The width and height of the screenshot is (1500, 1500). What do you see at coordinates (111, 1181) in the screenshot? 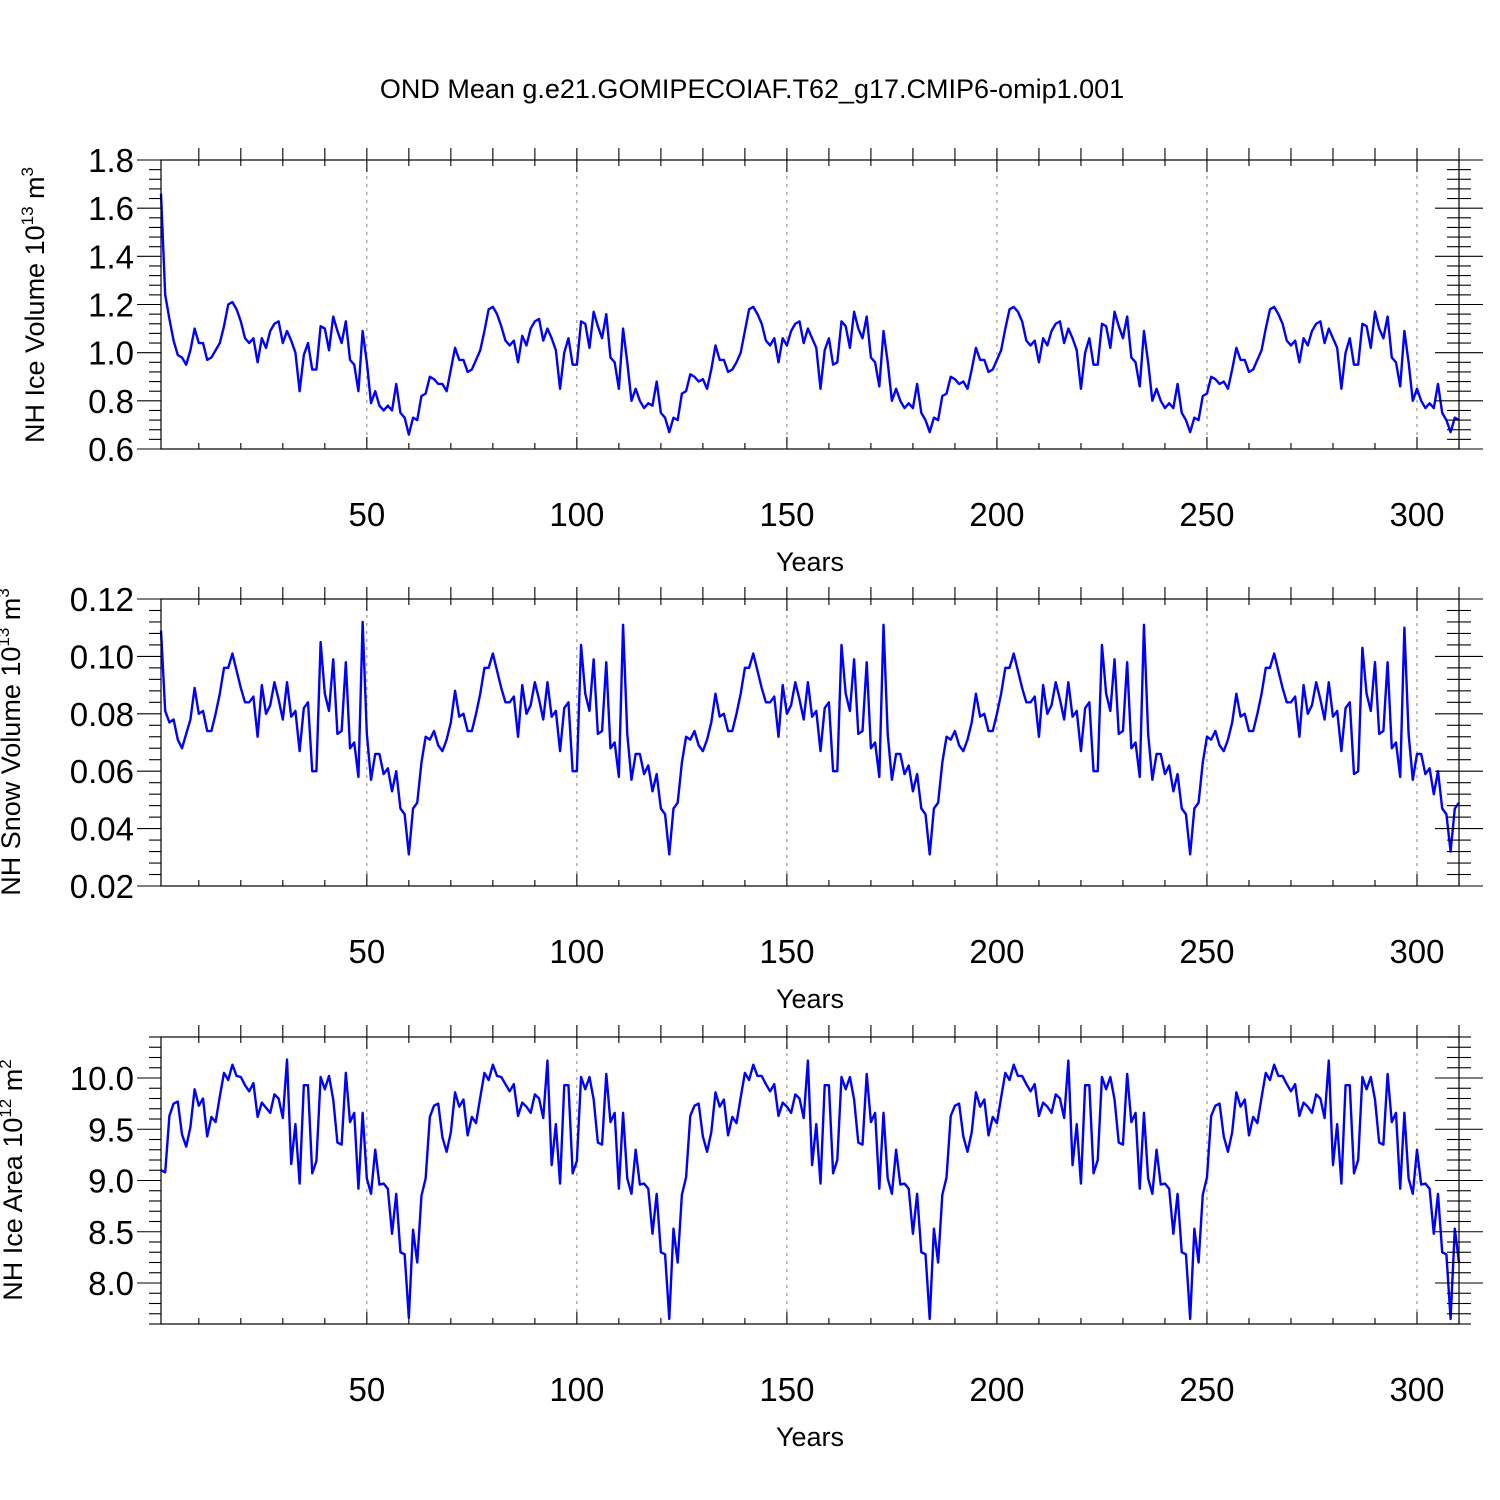
I see `y-tick-label: 9.0` at bounding box center [111, 1181].